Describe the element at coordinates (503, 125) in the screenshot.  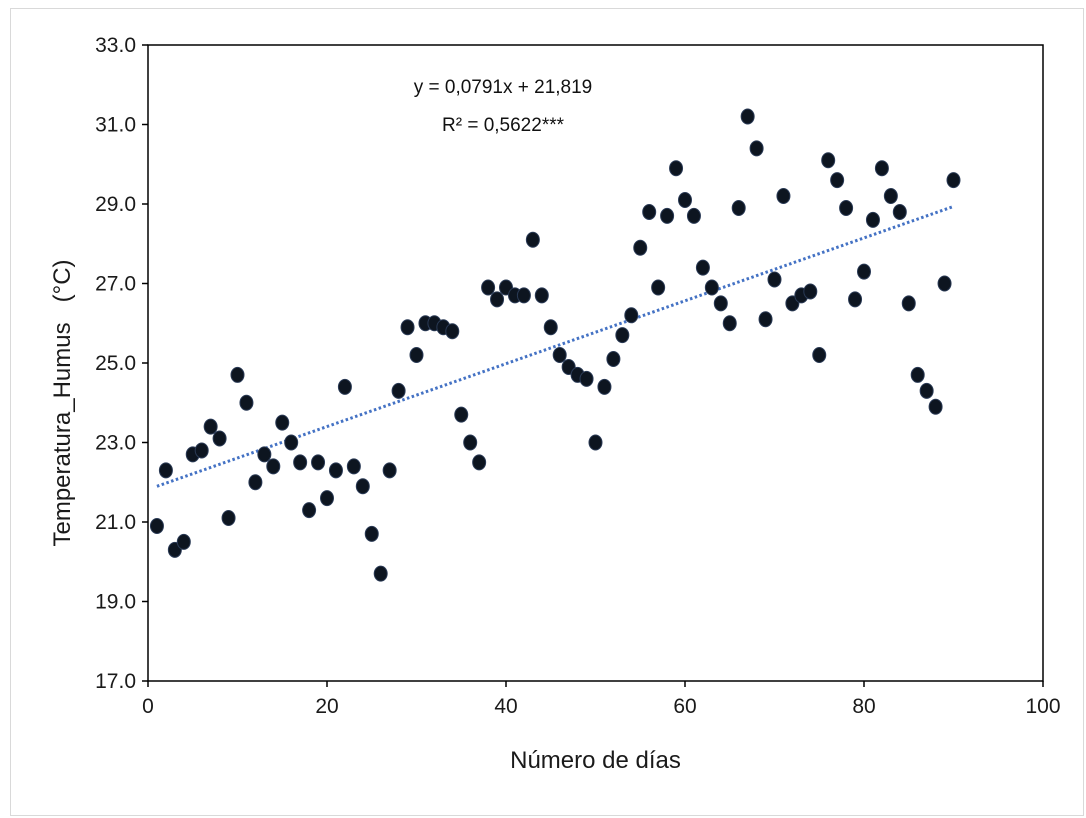
I see `r-squared-label: R² = 0,5622***` at that location.